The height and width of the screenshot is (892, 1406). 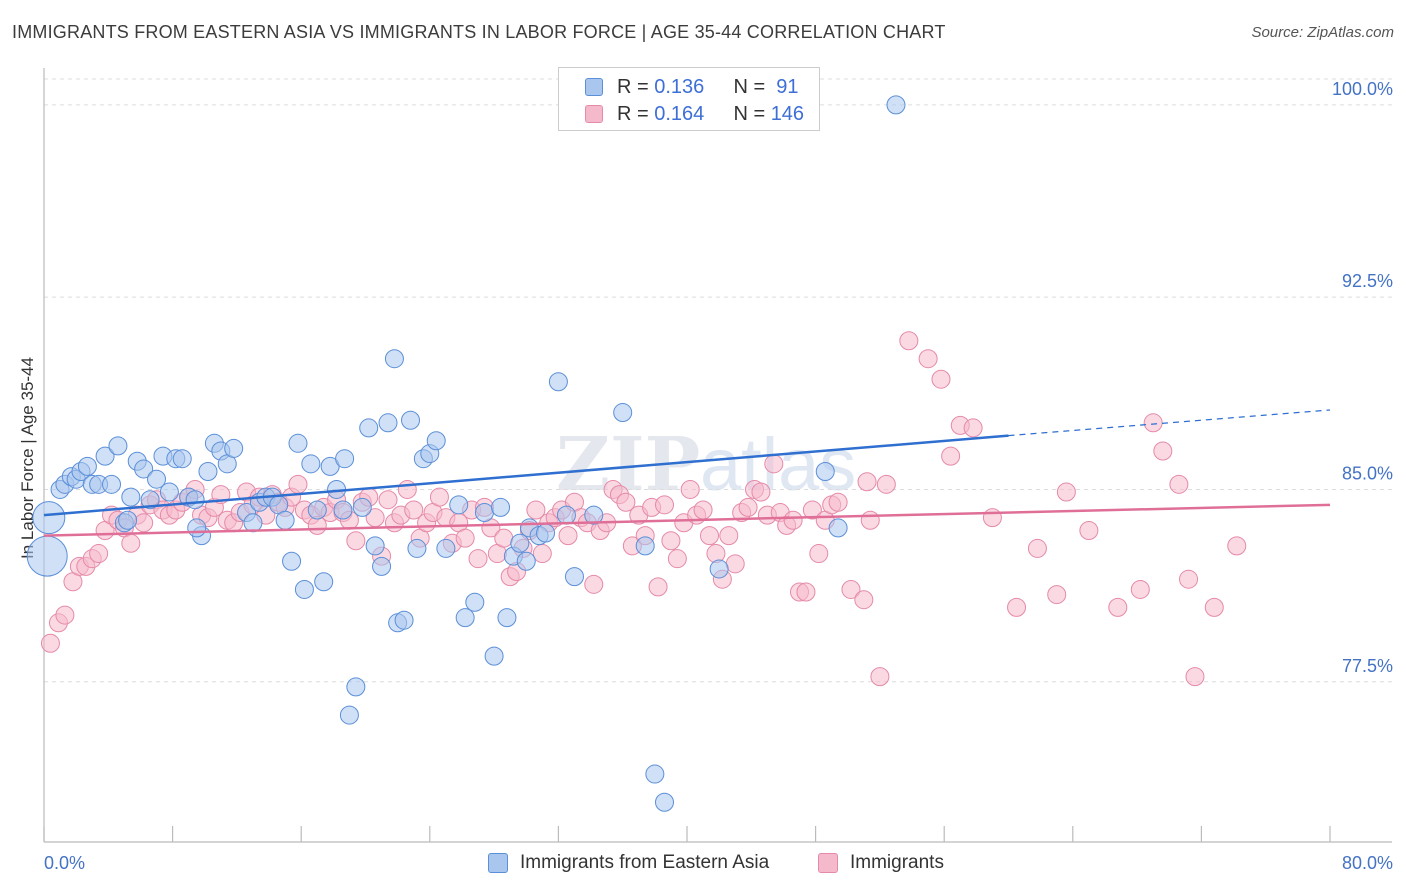 I want to click on legend-label: Immigrants from Eastern Asia, so click(x=645, y=862).